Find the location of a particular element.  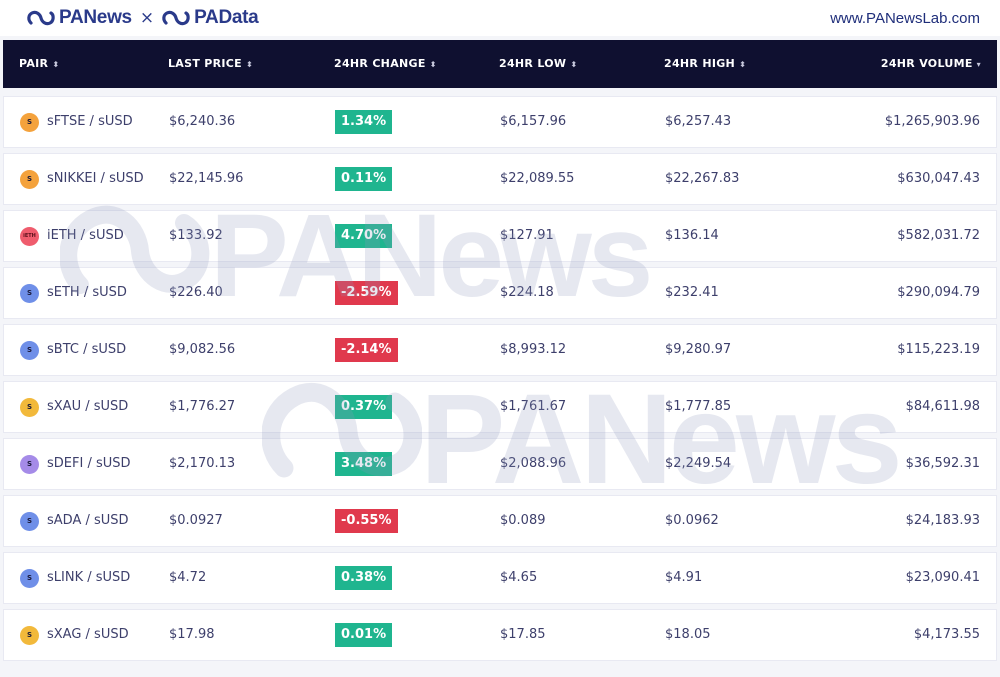

pair-name: sXAU / sUSD is located at coordinates (88, 406).